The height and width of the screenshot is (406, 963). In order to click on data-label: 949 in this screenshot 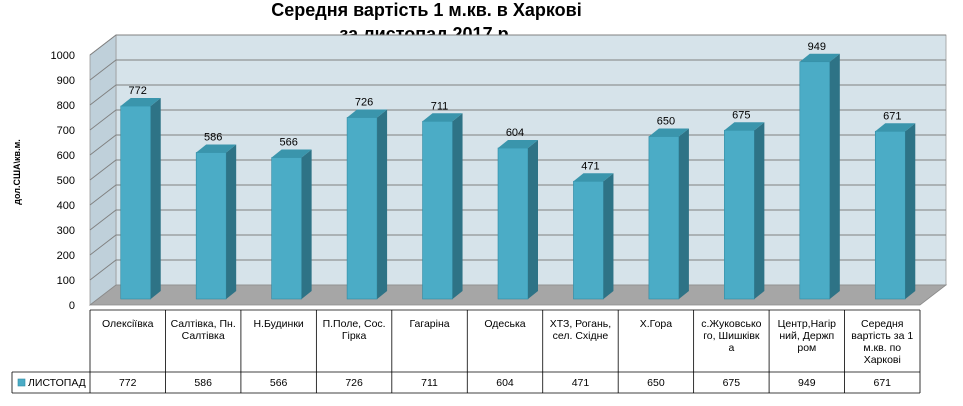, I will do `click(817, 47)`.